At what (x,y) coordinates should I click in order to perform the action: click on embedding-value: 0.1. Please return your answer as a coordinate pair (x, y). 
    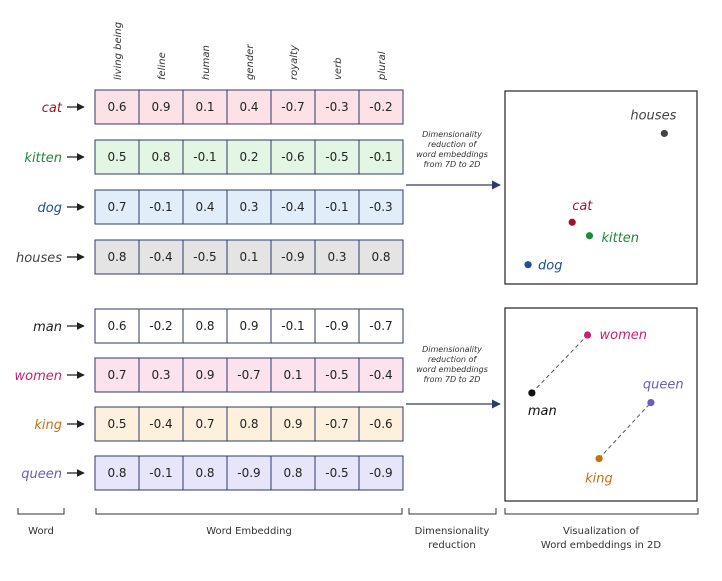
    Looking at the image, I should click on (204, 107).